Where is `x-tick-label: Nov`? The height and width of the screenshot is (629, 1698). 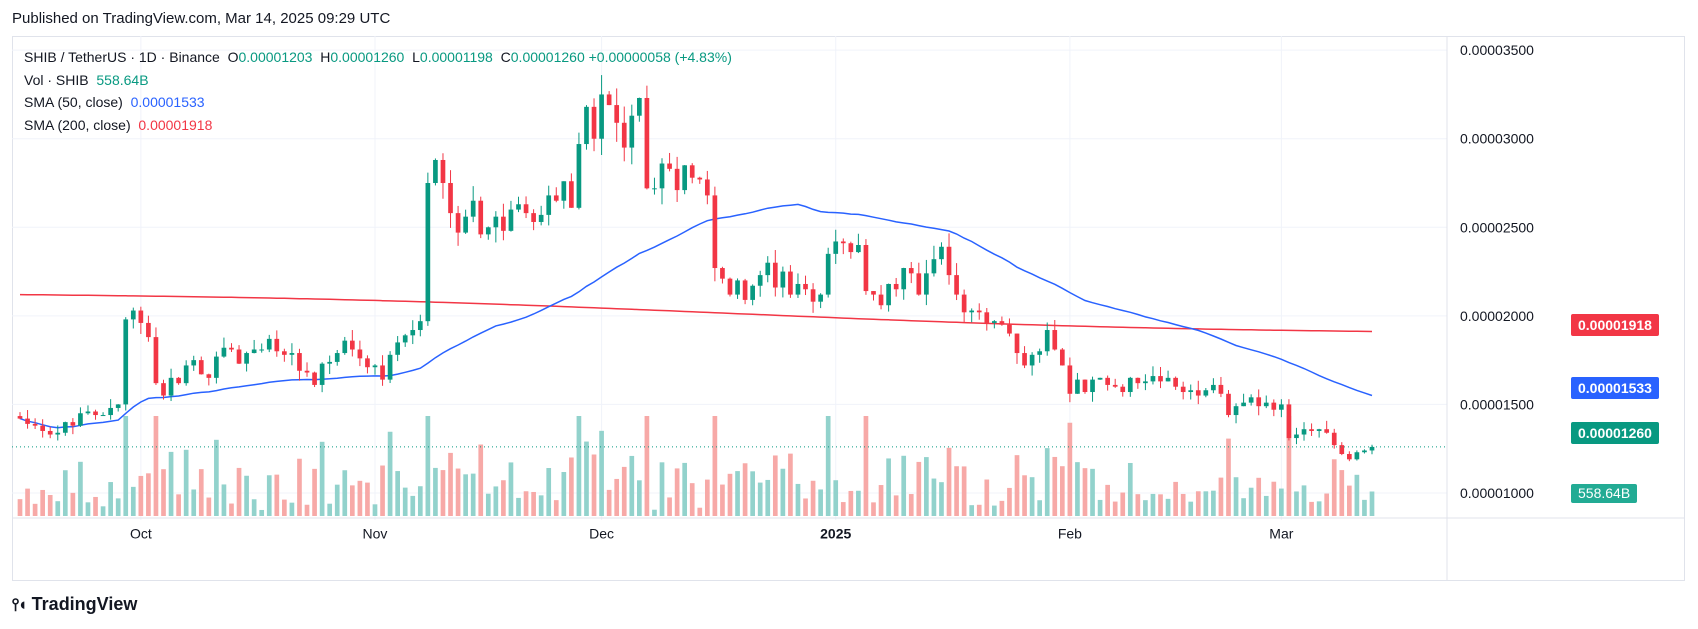 x-tick-label: Nov is located at coordinates (375, 533).